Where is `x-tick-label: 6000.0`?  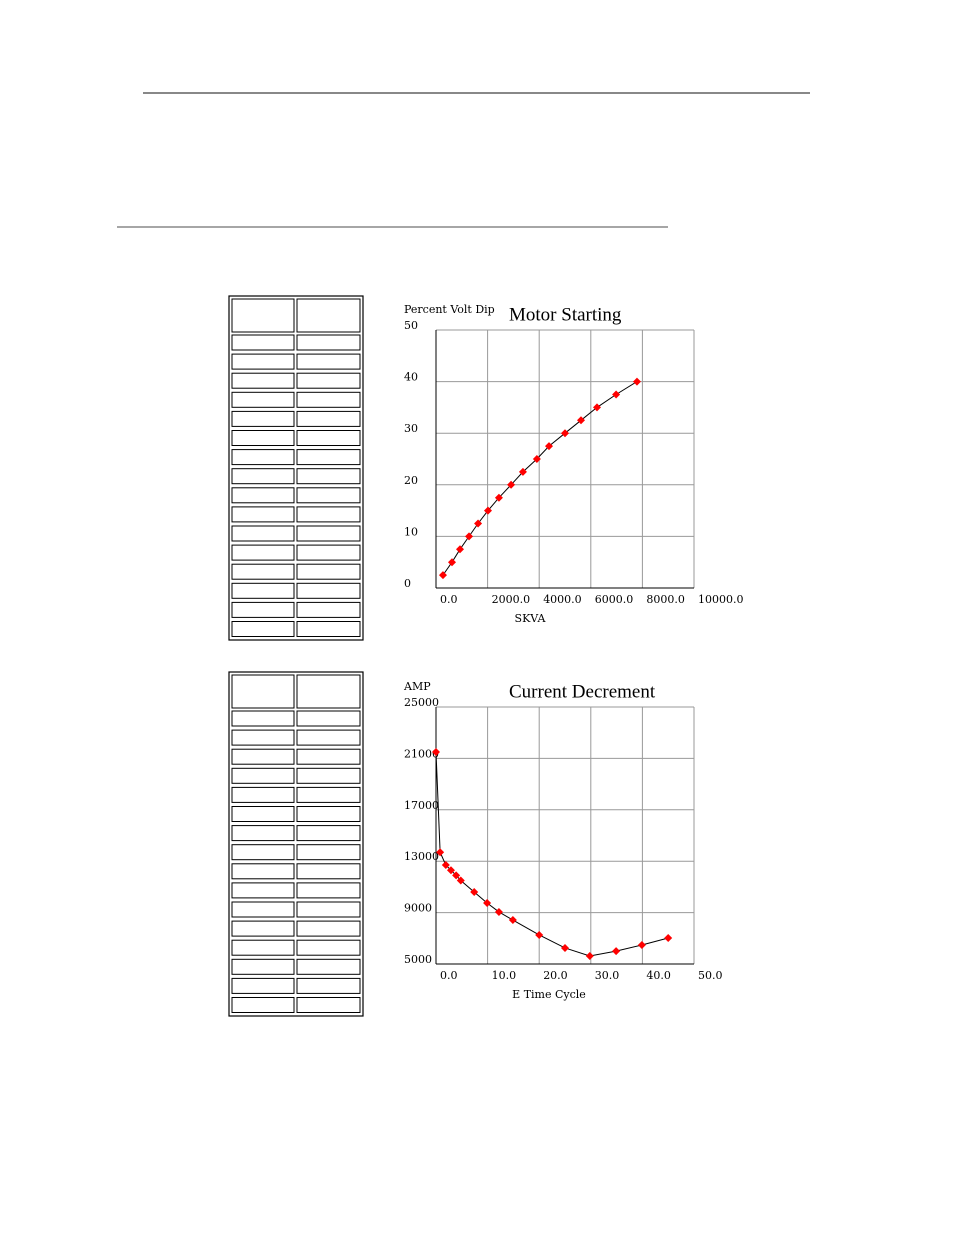 x-tick-label: 6000.0 is located at coordinates (614, 599).